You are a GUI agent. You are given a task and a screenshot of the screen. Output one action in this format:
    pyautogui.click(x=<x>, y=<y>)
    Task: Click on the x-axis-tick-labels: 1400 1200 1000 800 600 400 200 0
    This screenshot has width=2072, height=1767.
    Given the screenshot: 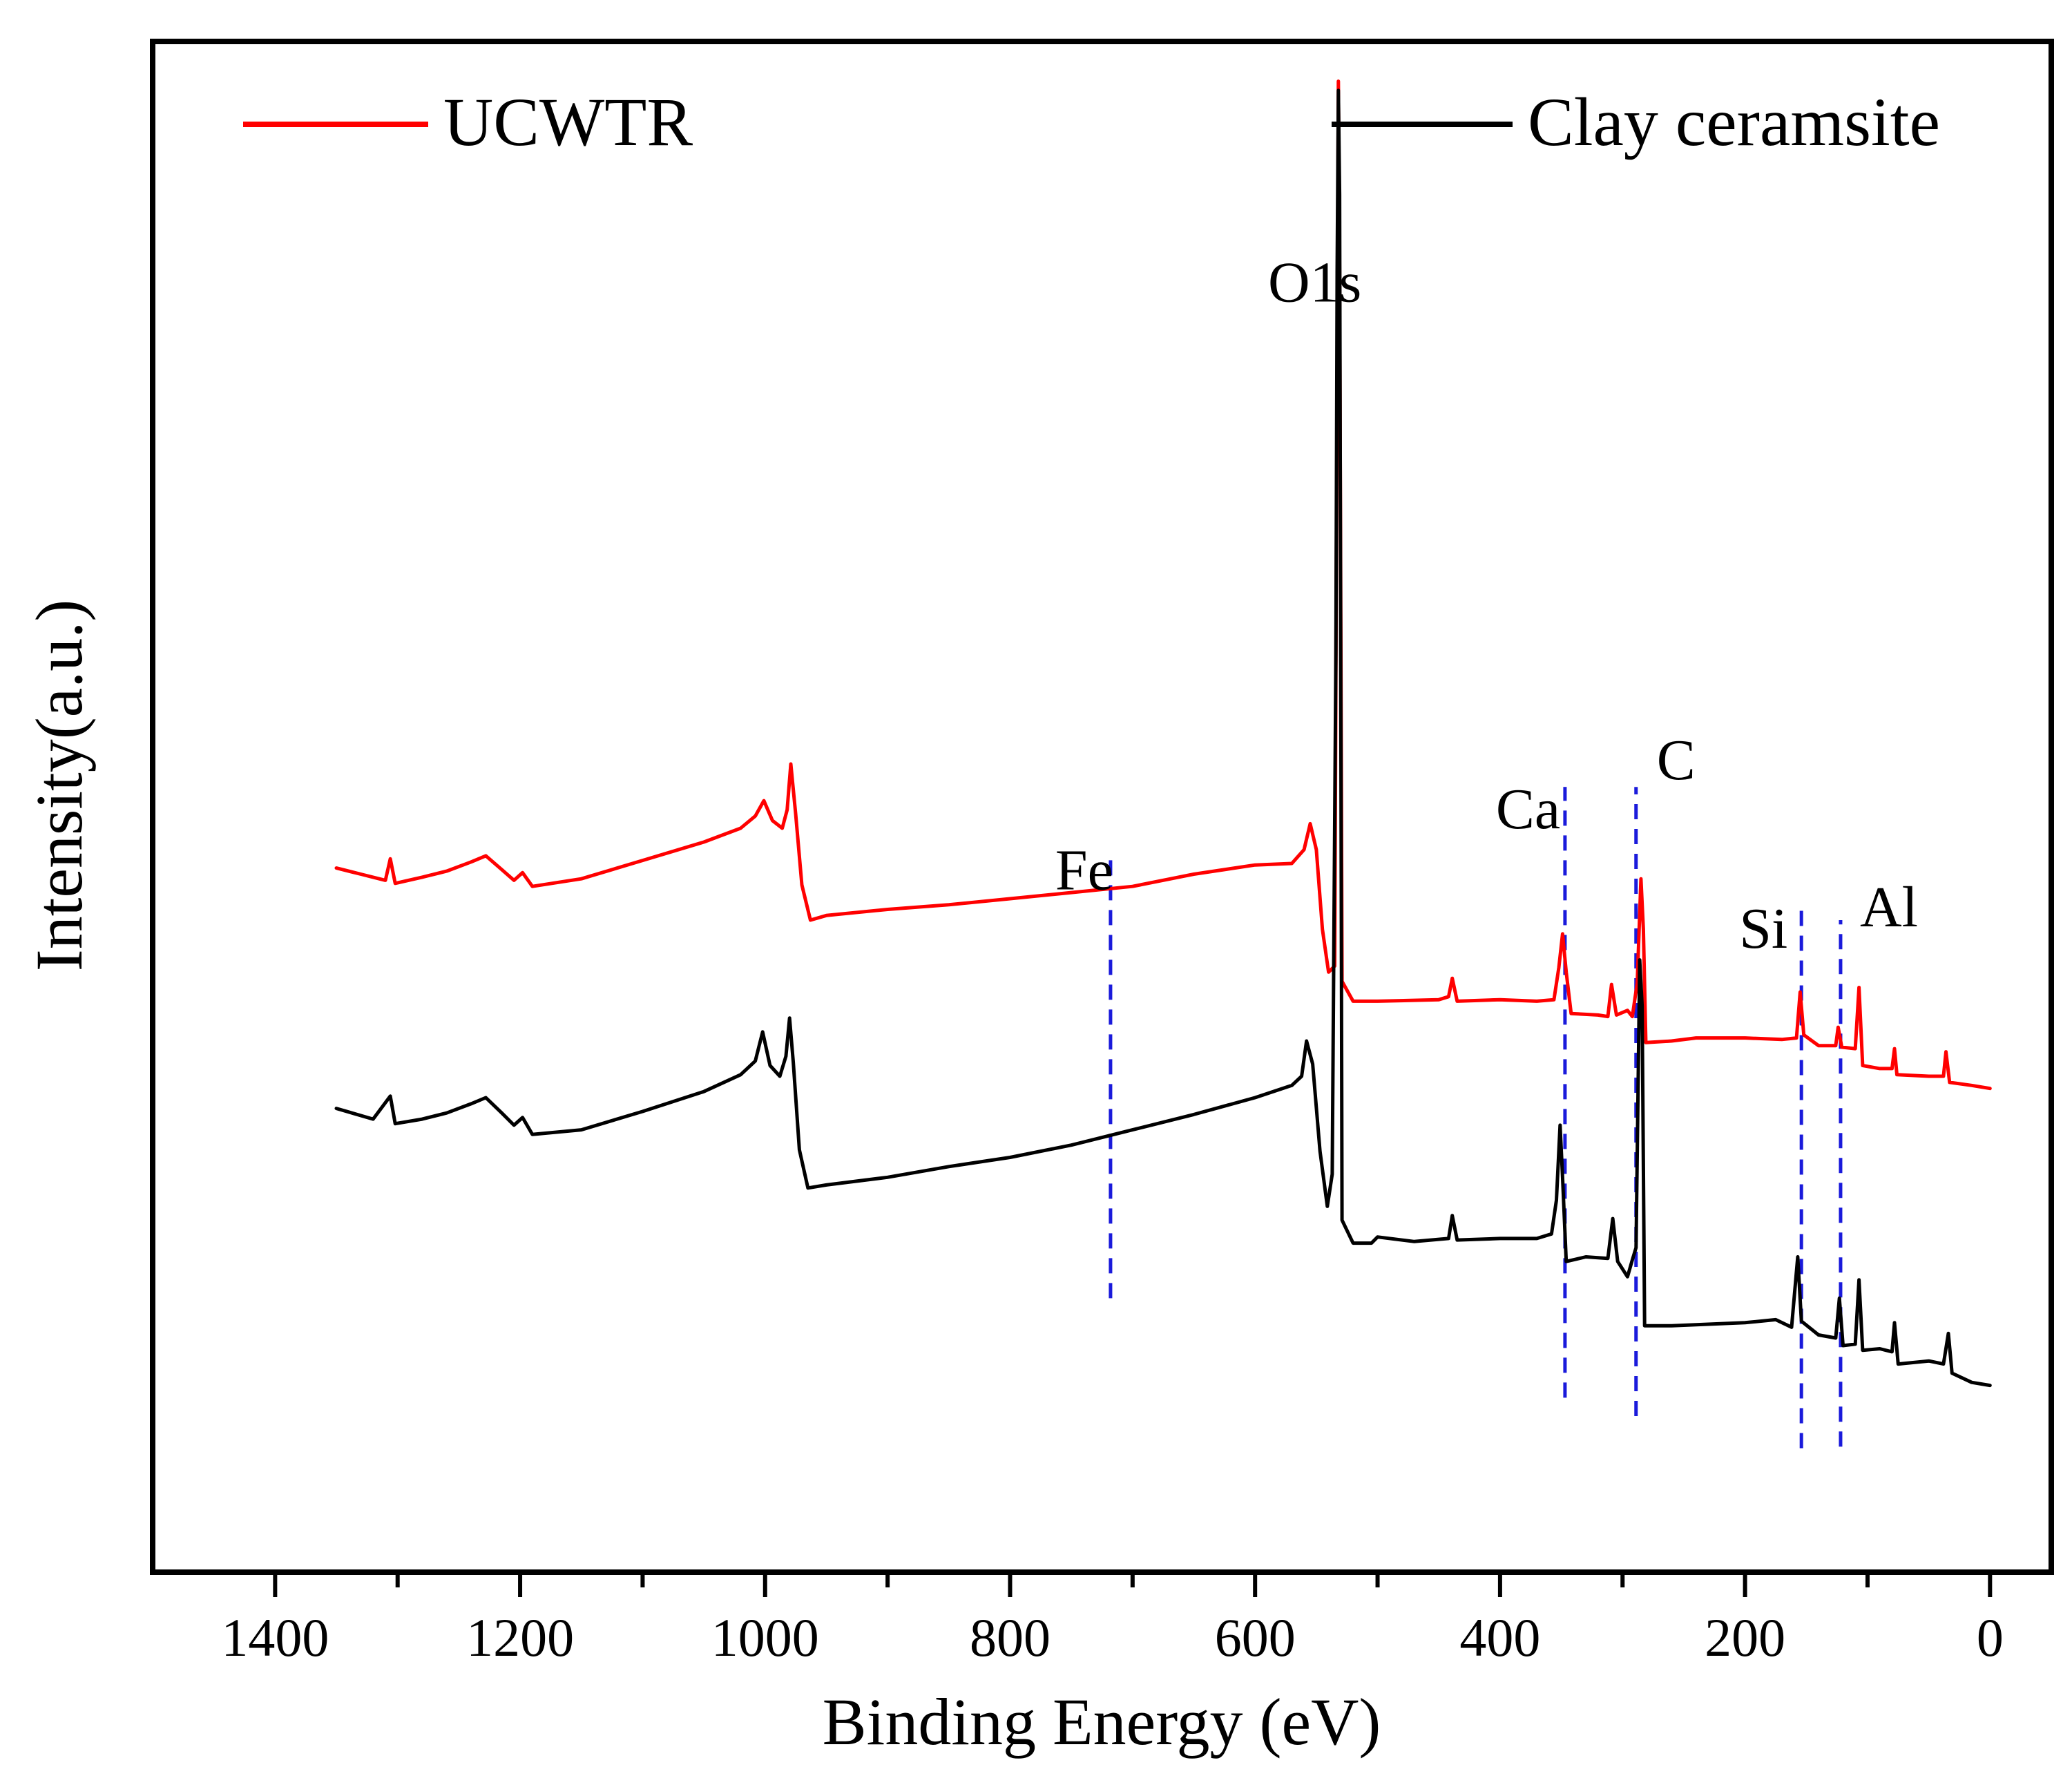 What is the action you would take?
    pyautogui.click(x=1112, y=1637)
    